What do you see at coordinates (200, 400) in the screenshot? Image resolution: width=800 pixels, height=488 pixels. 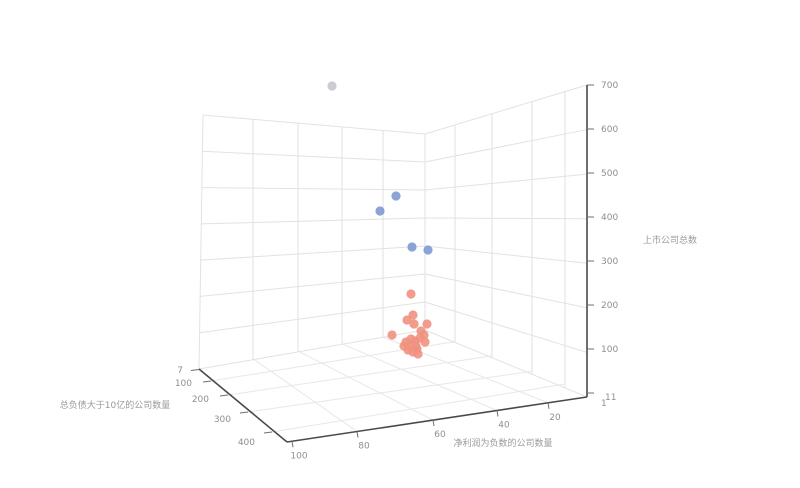 I see `y-tick-label: 200` at bounding box center [200, 400].